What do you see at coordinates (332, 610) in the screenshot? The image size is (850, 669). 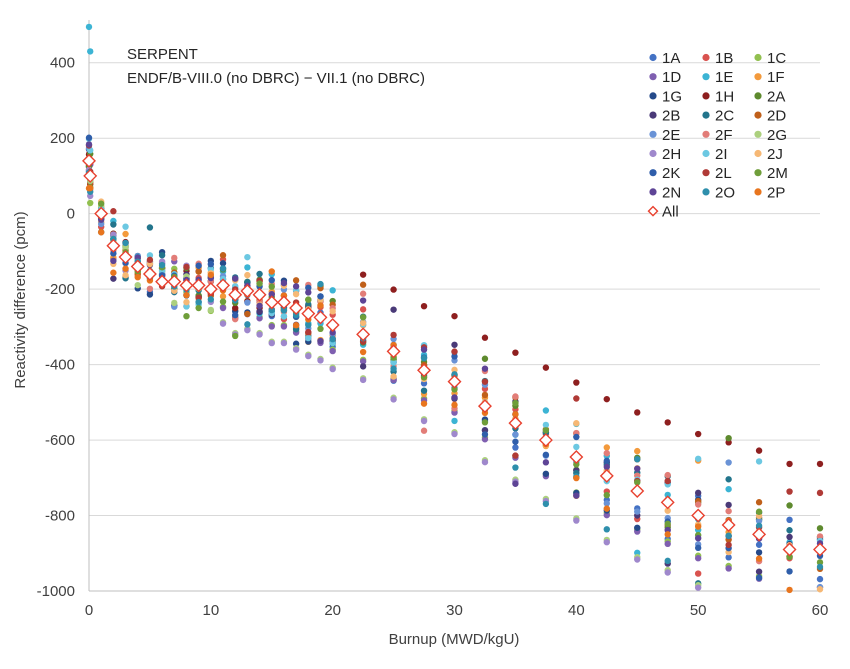 I see `x-tick-label: 20` at bounding box center [332, 610].